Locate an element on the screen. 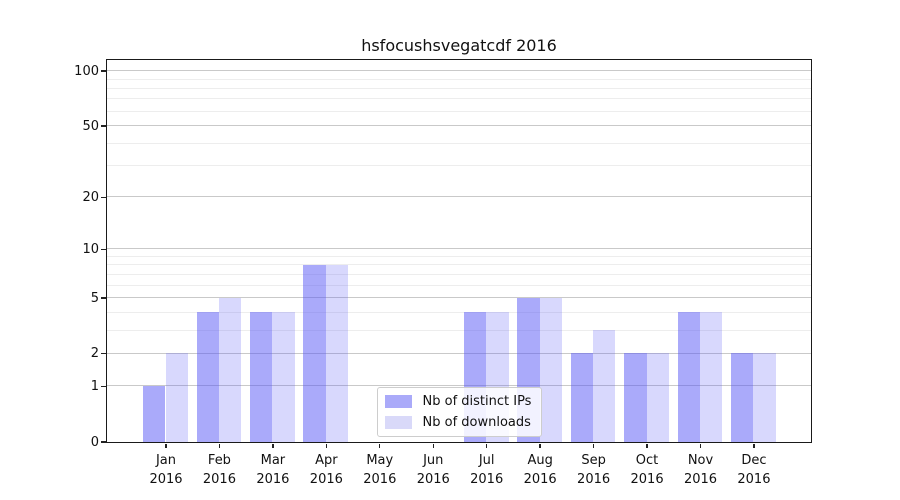 Image resolution: width=900 pixels, height=500 pixels. chart-title: hsfocushsvegatcdf 2016 is located at coordinates (459, 45).